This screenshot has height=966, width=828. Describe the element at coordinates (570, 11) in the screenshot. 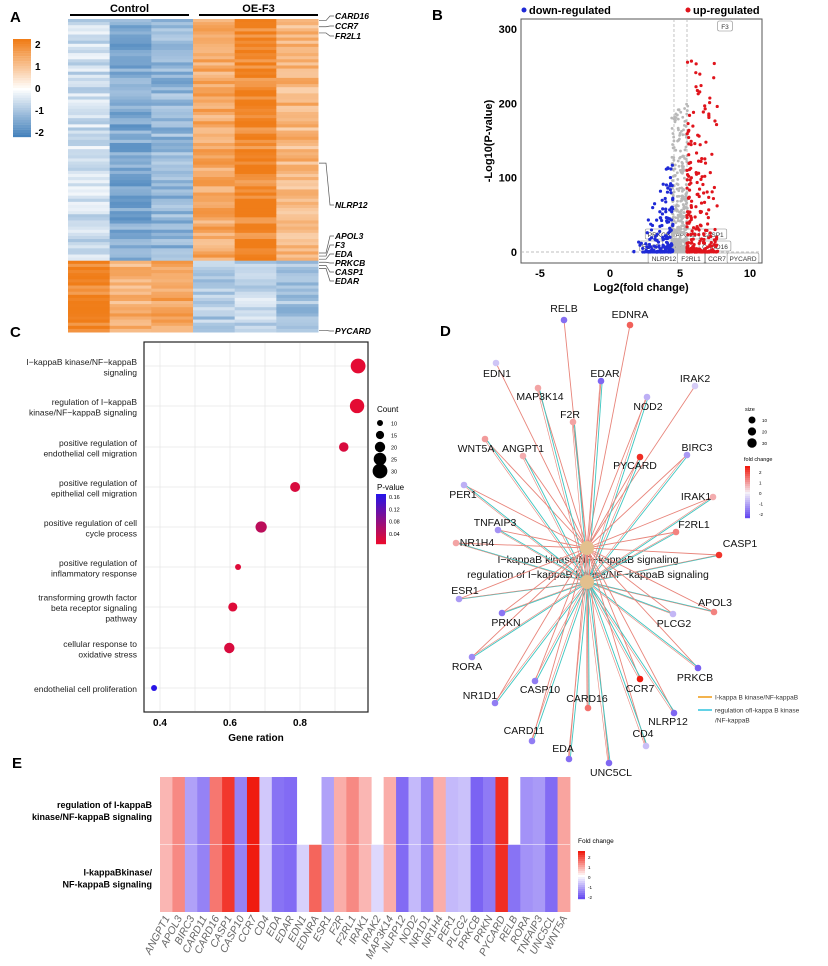

I see `legend-label: down-regulated` at that location.